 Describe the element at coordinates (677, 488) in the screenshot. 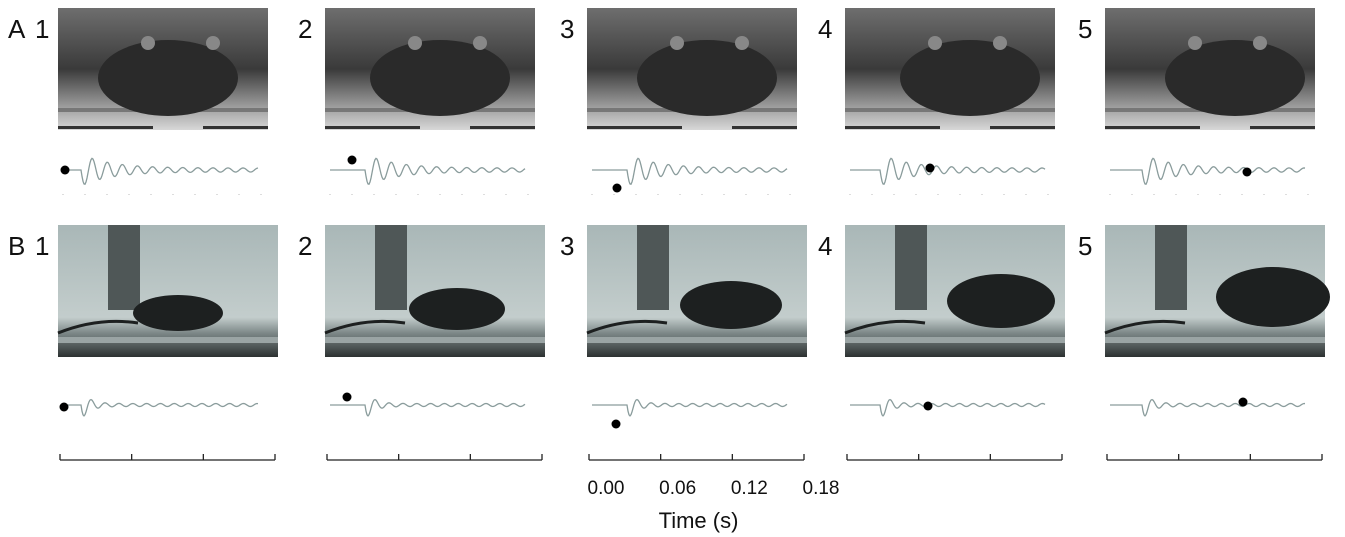

I see `tick-label: 0.06` at that location.